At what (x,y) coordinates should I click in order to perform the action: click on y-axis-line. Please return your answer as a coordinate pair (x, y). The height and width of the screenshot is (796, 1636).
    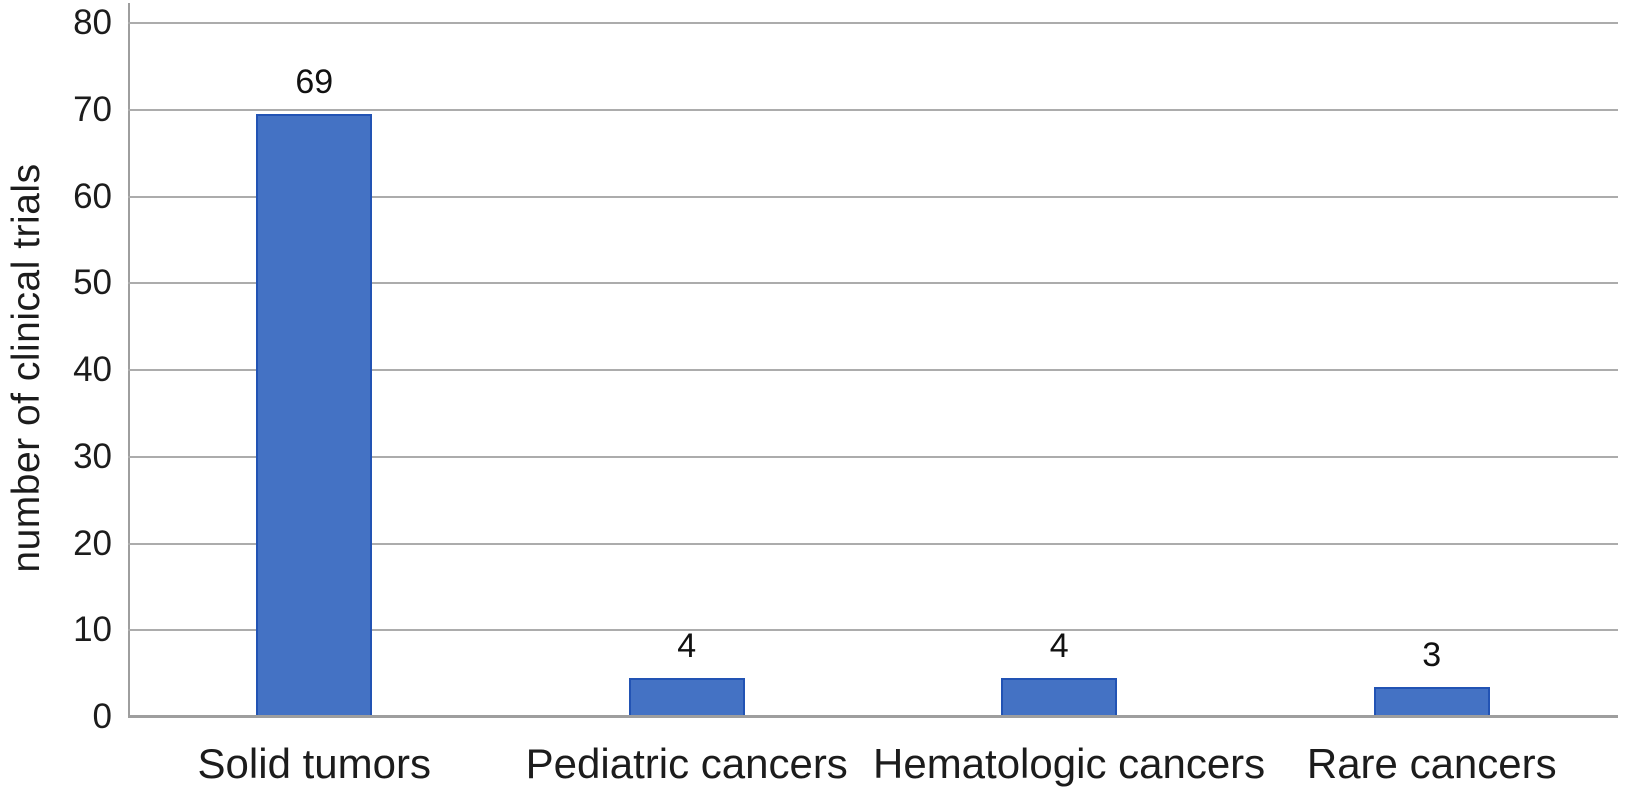
    Looking at the image, I should click on (129, 360).